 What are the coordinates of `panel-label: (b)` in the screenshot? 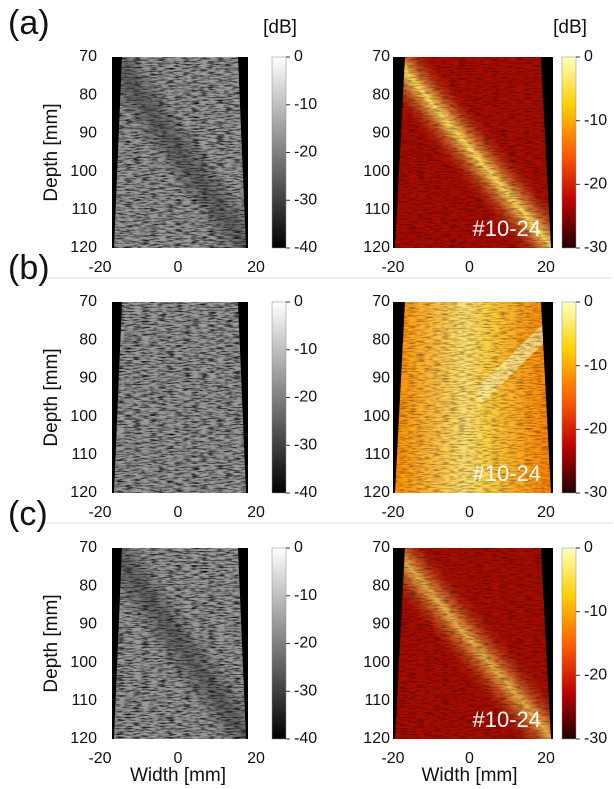 It's located at (29, 268).